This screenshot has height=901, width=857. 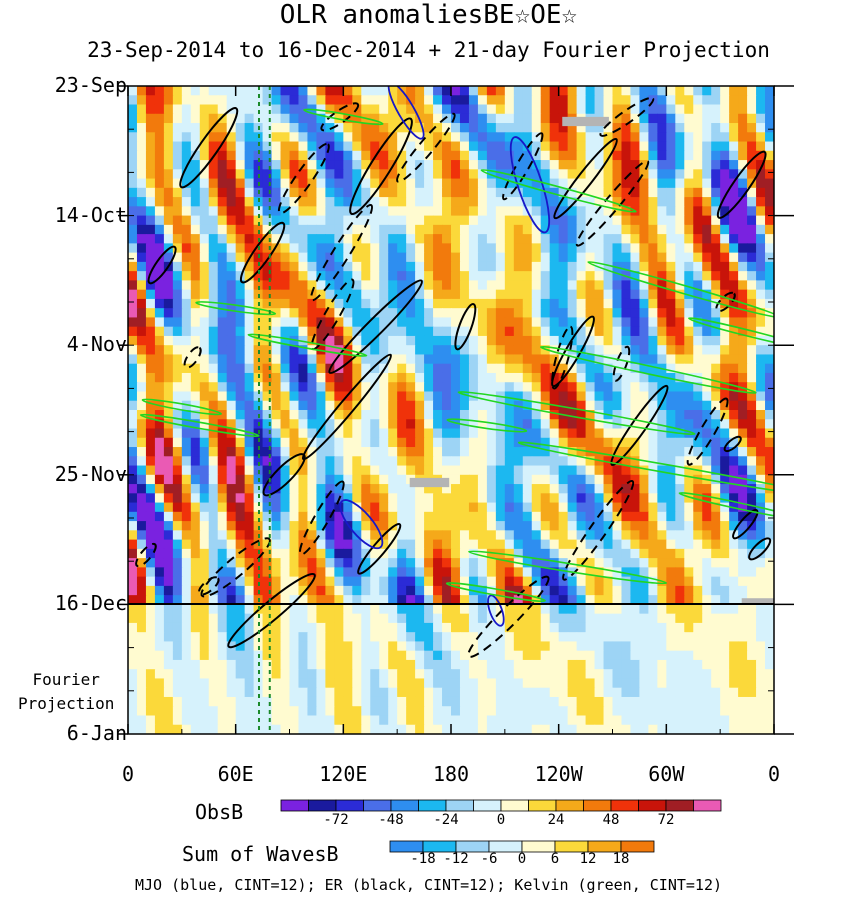 What do you see at coordinates (336, 820) in the screenshot?
I see `colorbar-label: -72` at bounding box center [336, 820].